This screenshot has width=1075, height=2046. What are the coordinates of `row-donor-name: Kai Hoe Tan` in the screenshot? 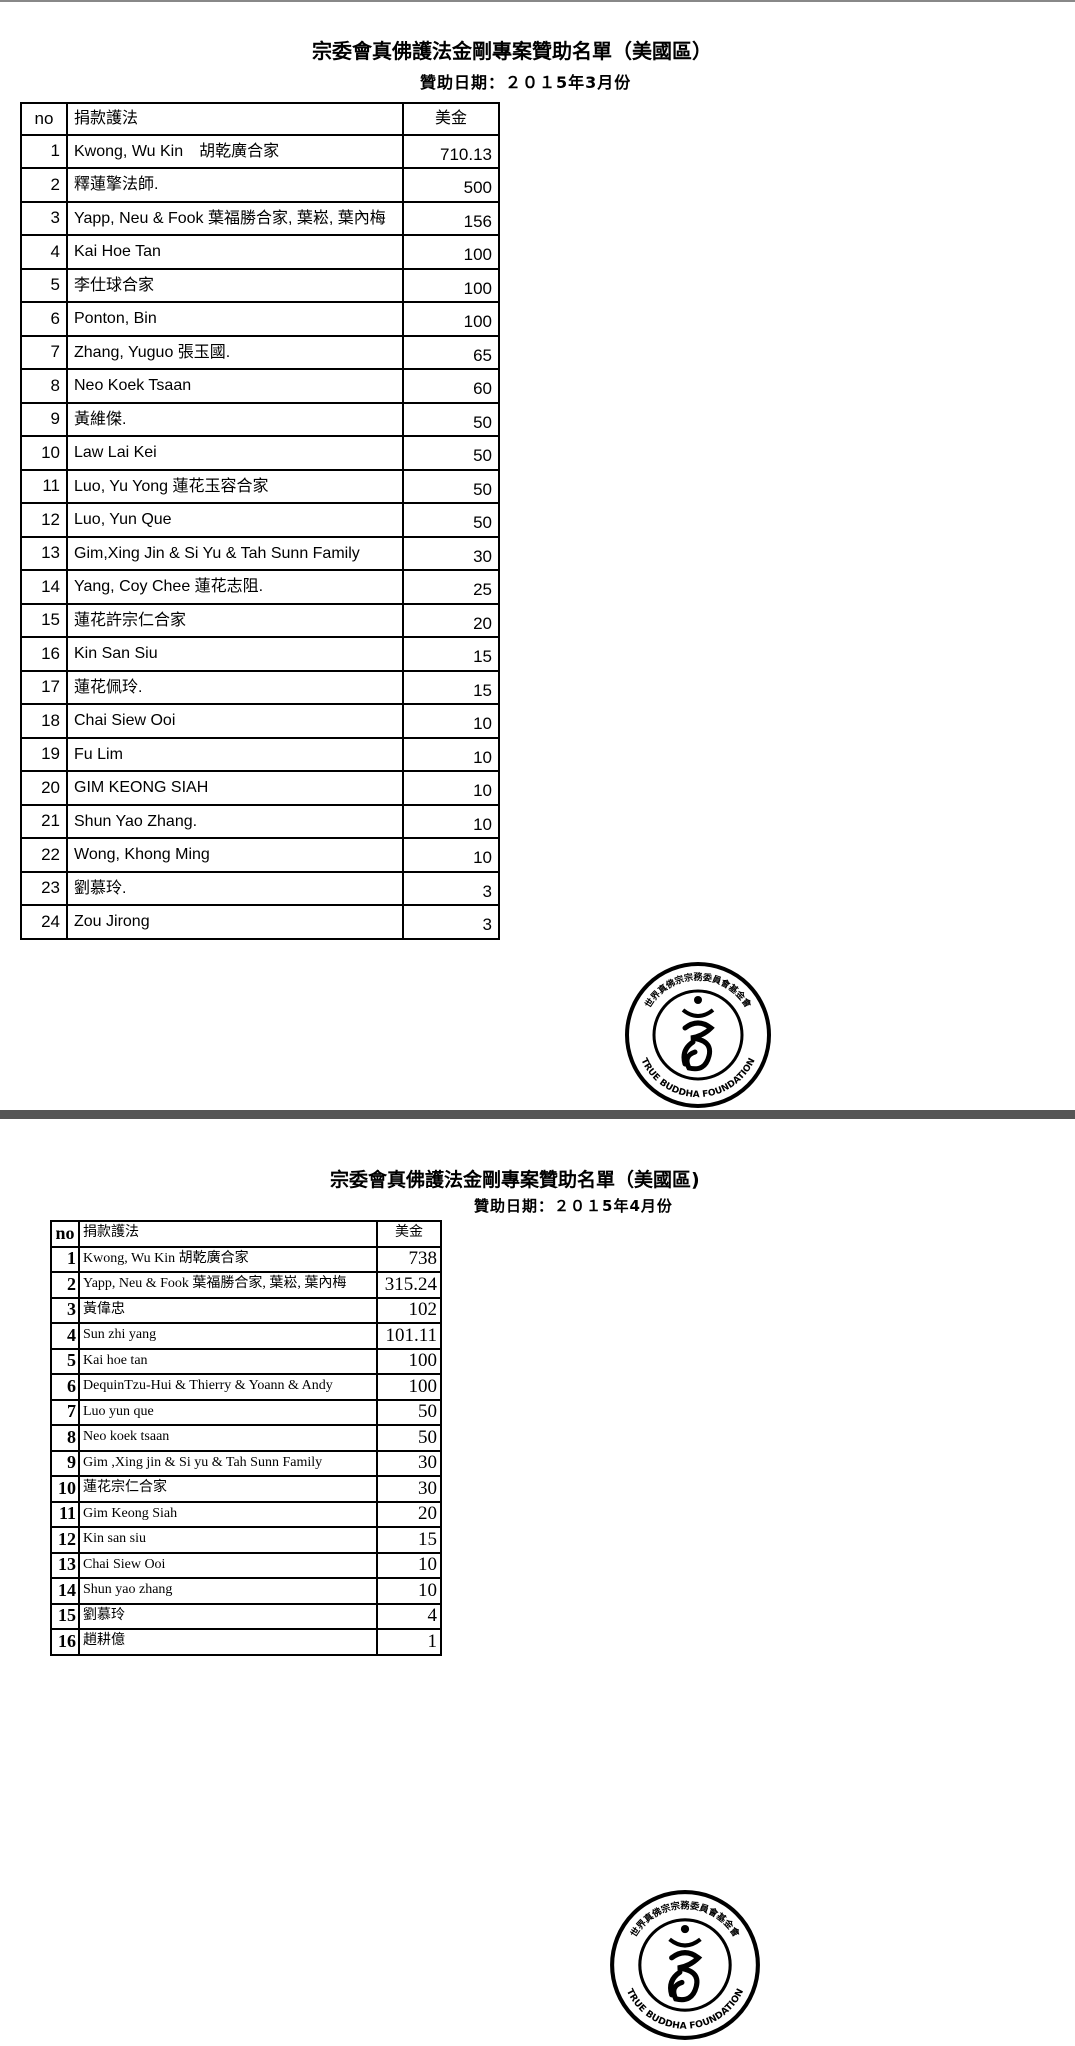 It's located at (235, 252).